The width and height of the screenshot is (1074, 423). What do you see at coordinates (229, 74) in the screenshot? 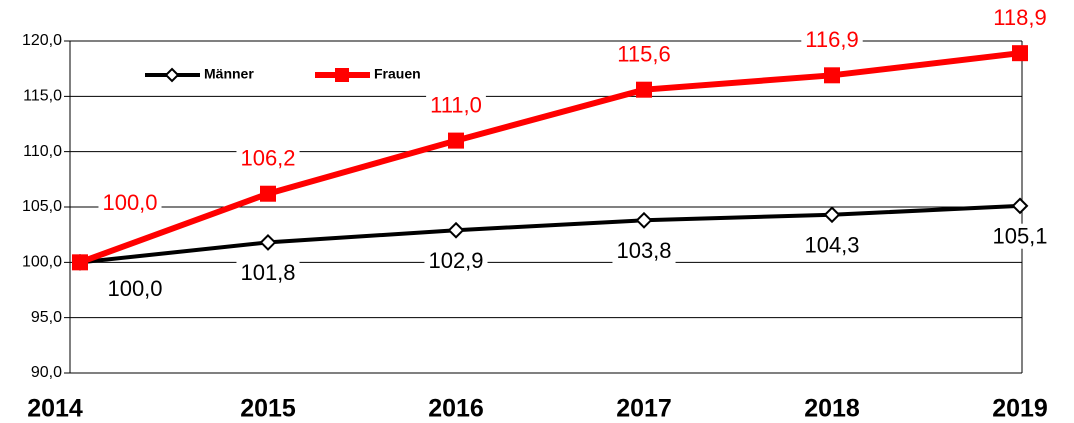
I see `legend-label: Männer` at bounding box center [229, 74].